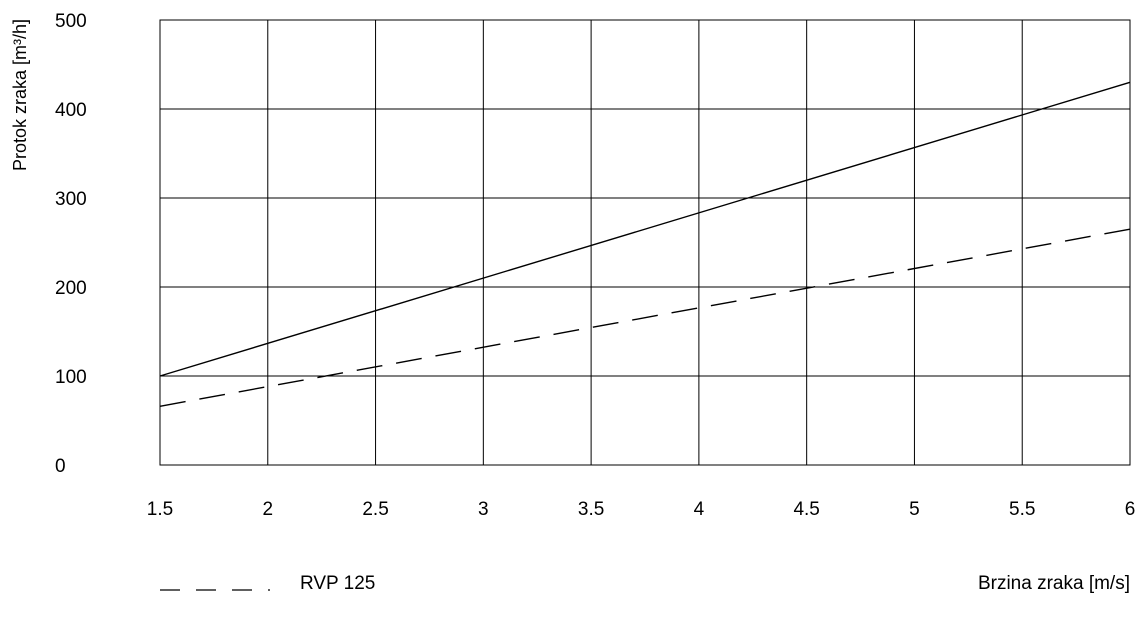 The image size is (1144, 617). Describe the element at coordinates (20, 95) in the screenshot. I see `y-axis-label: Protok zraka [m³/h]` at that location.